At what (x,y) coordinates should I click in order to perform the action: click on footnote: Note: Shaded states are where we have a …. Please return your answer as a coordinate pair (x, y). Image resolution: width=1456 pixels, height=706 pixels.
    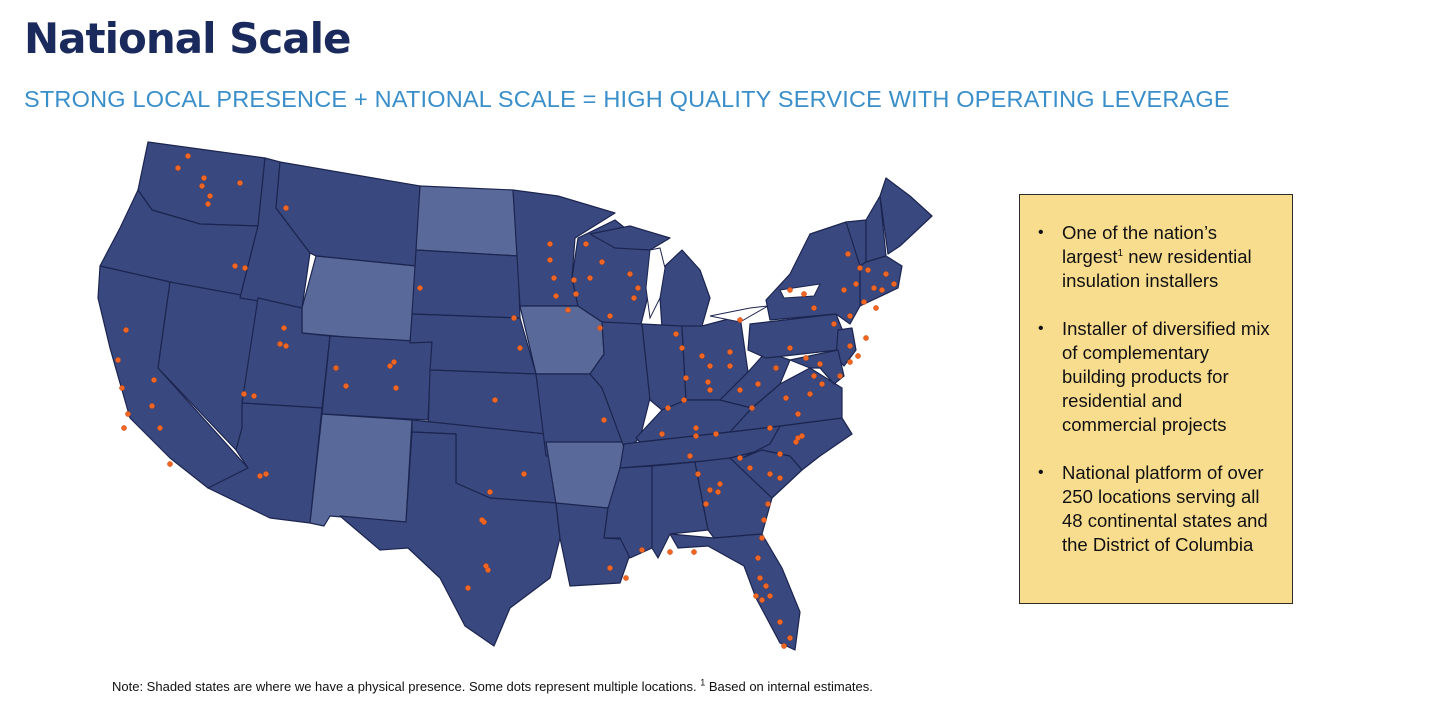
    Looking at the image, I should click on (492, 685).